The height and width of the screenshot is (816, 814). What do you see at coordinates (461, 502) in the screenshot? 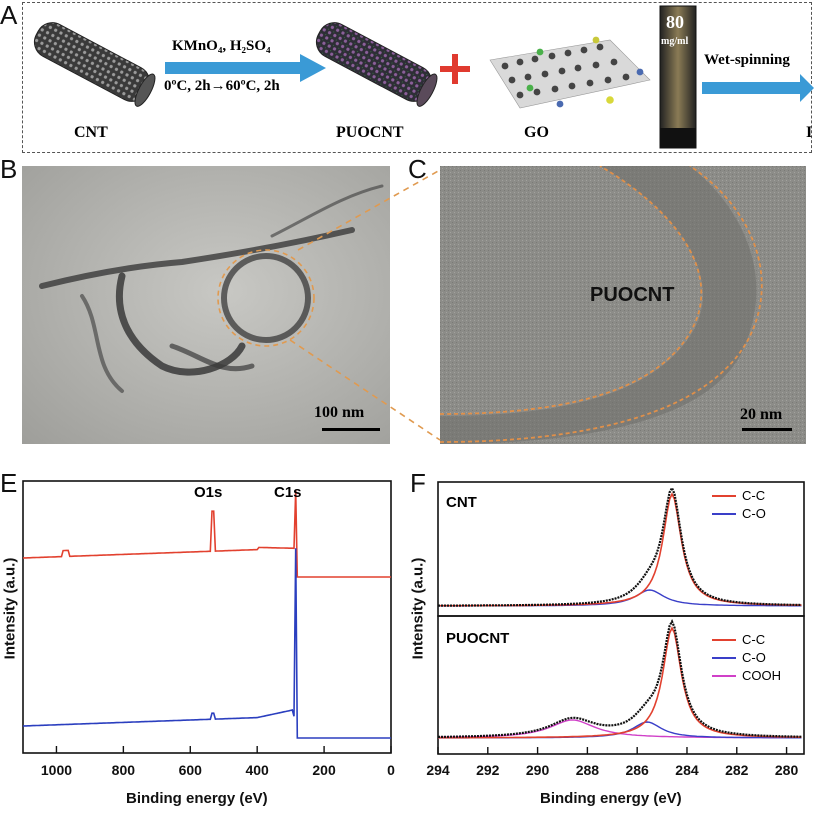
I see `f-top-title: CNT` at bounding box center [461, 502].